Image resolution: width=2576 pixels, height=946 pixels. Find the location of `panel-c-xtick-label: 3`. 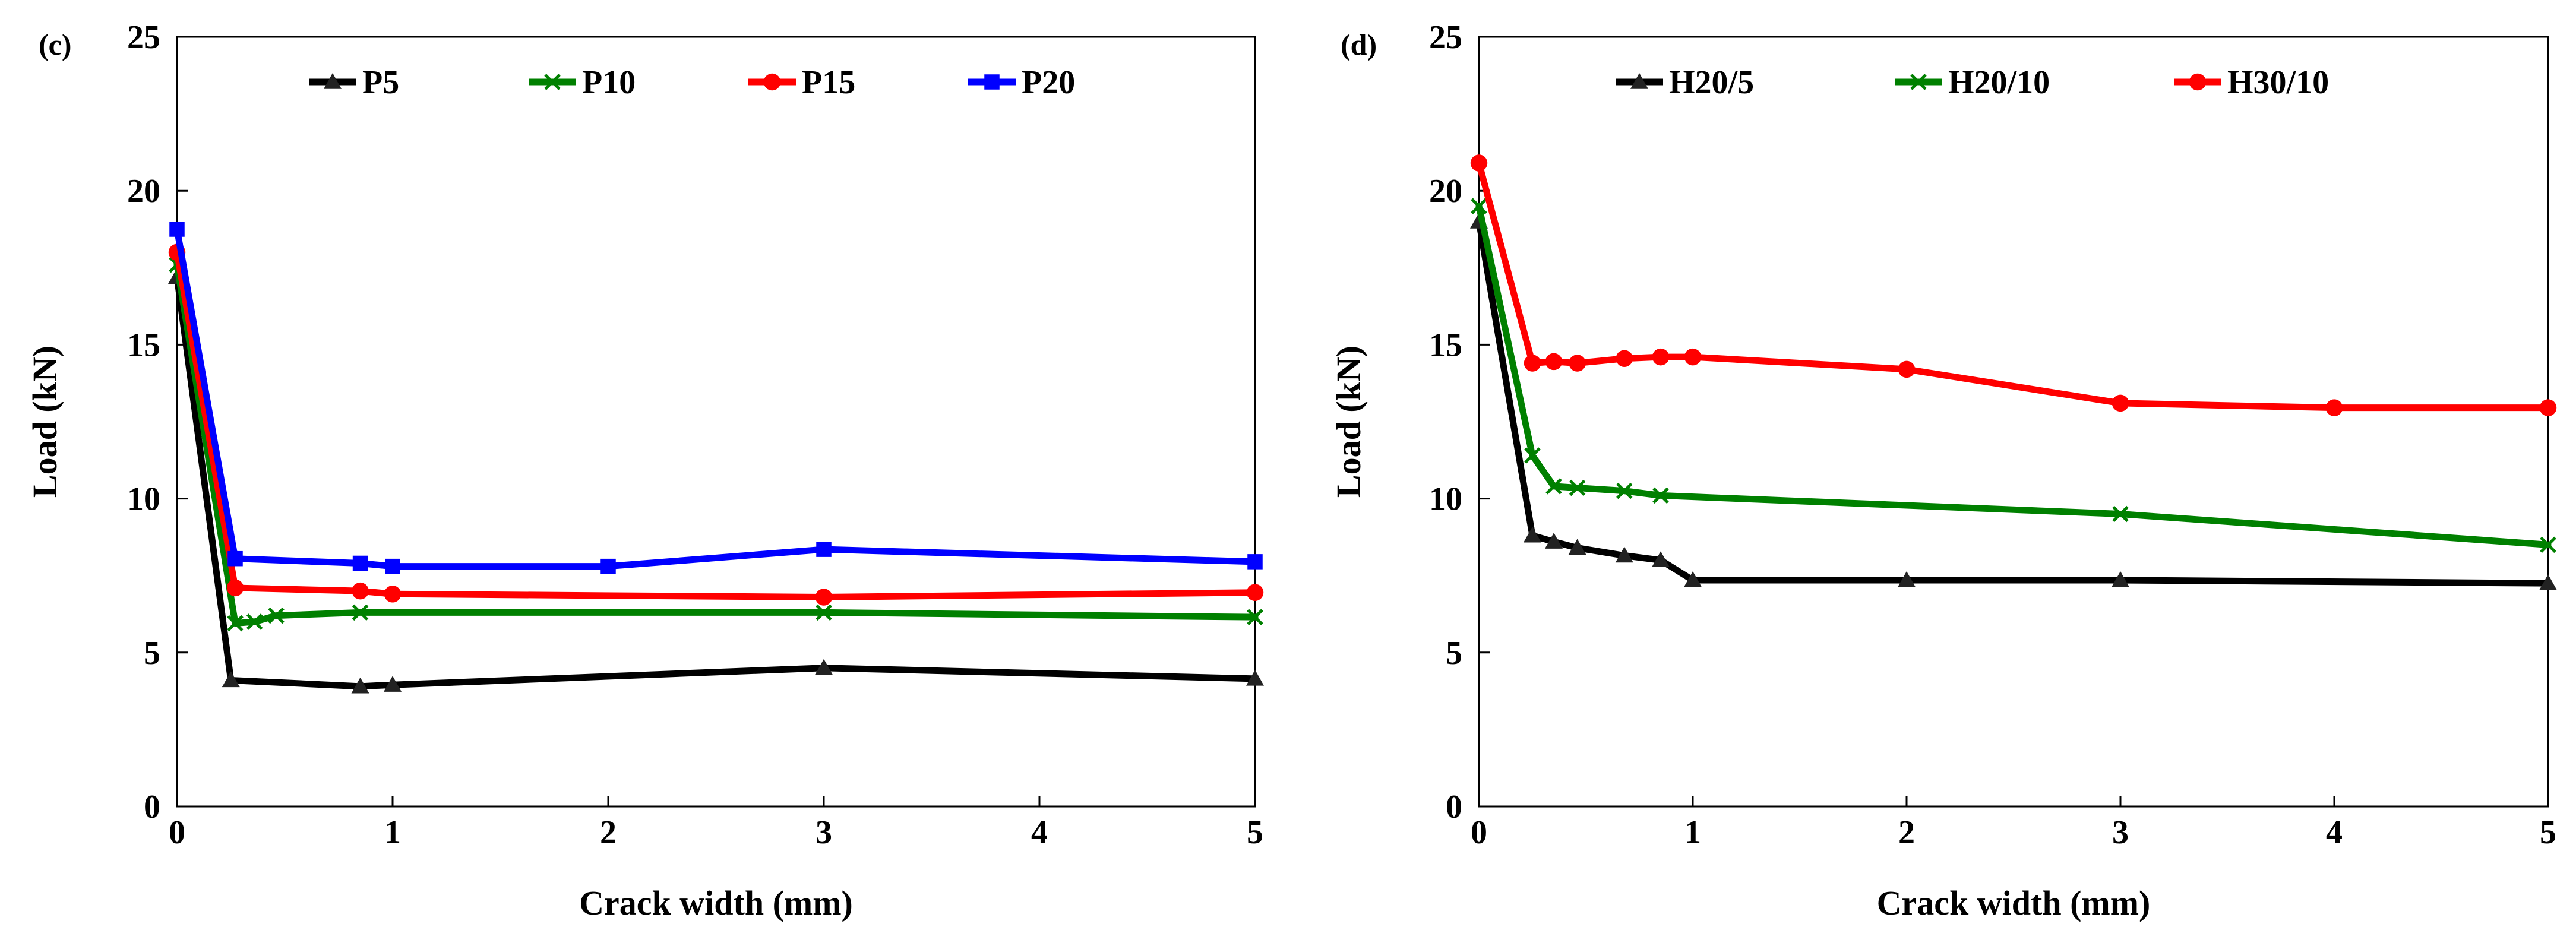

panel-c-xtick-label: 3 is located at coordinates (824, 832).